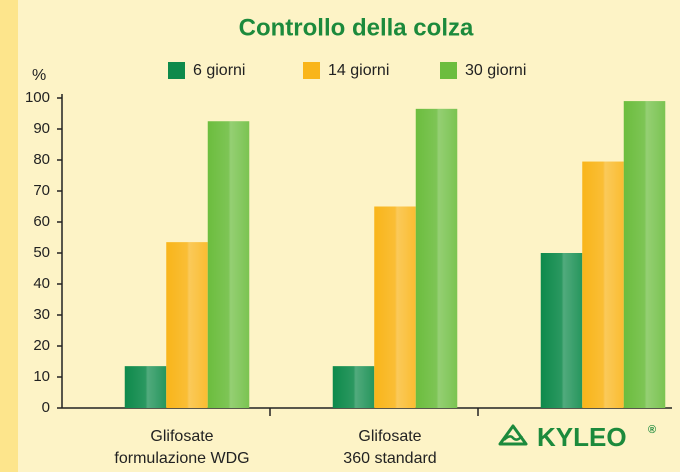 The width and height of the screenshot is (680, 472). Describe the element at coordinates (37, 97) in the screenshot. I see `y-tick-label: 100` at that location.